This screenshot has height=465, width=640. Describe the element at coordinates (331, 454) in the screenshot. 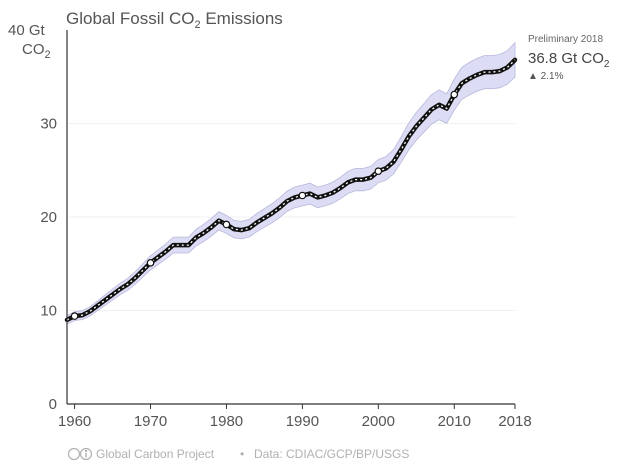

I see `footer-source: Data: CDIAC/GCP/BP/USGS` at that location.